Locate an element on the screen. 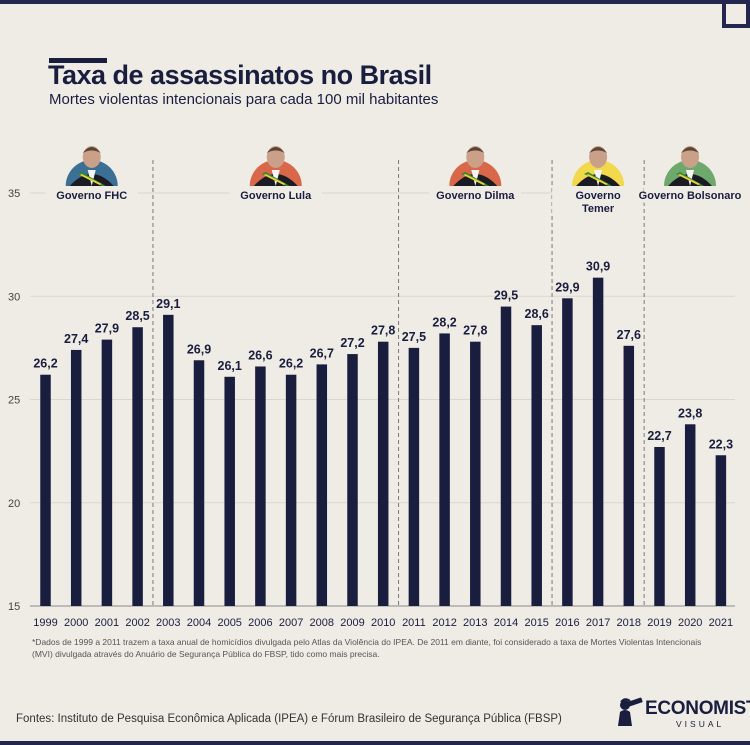 The image size is (750, 745). bar-2004 is located at coordinates (199, 483).